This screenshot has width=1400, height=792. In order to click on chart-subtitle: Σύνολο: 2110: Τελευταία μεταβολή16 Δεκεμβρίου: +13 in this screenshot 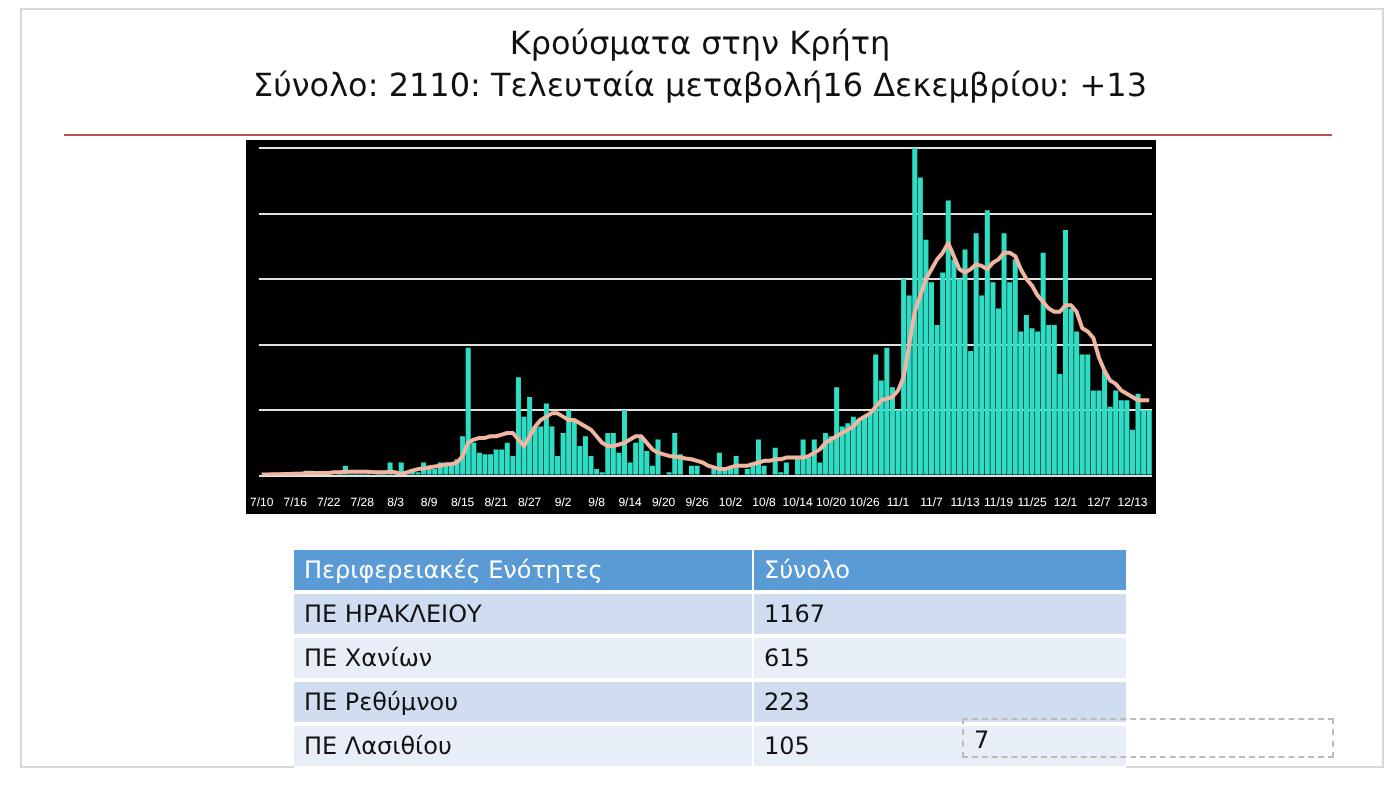, I will do `click(700, 86)`.